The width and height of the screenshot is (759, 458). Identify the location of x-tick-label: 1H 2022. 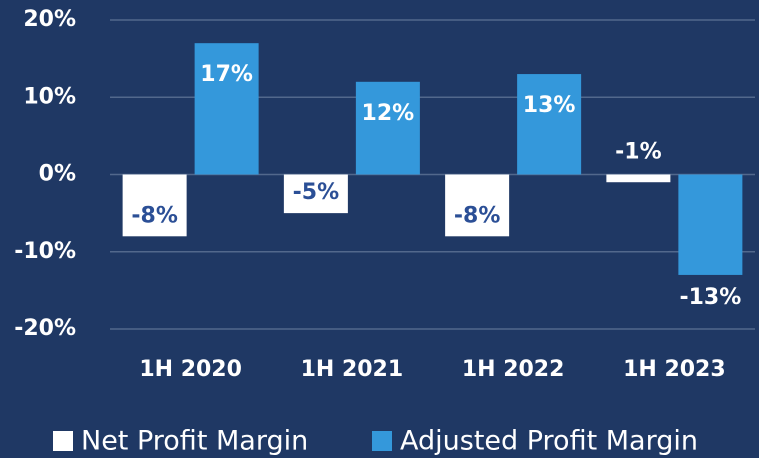
(513, 369).